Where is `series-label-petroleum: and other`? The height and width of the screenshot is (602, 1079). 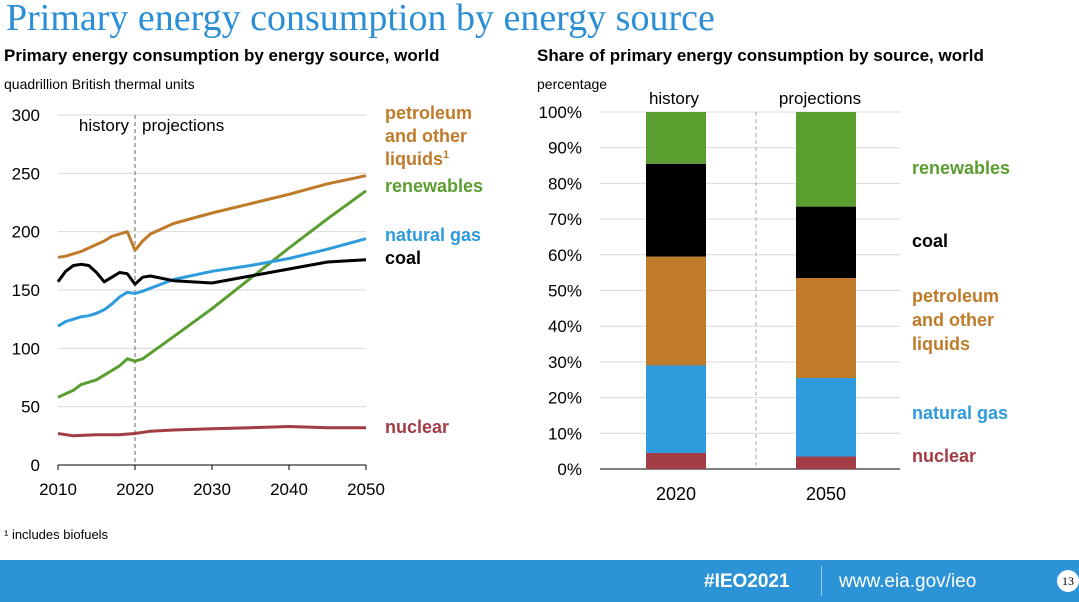 series-label-petroleum: and other is located at coordinates (426, 136).